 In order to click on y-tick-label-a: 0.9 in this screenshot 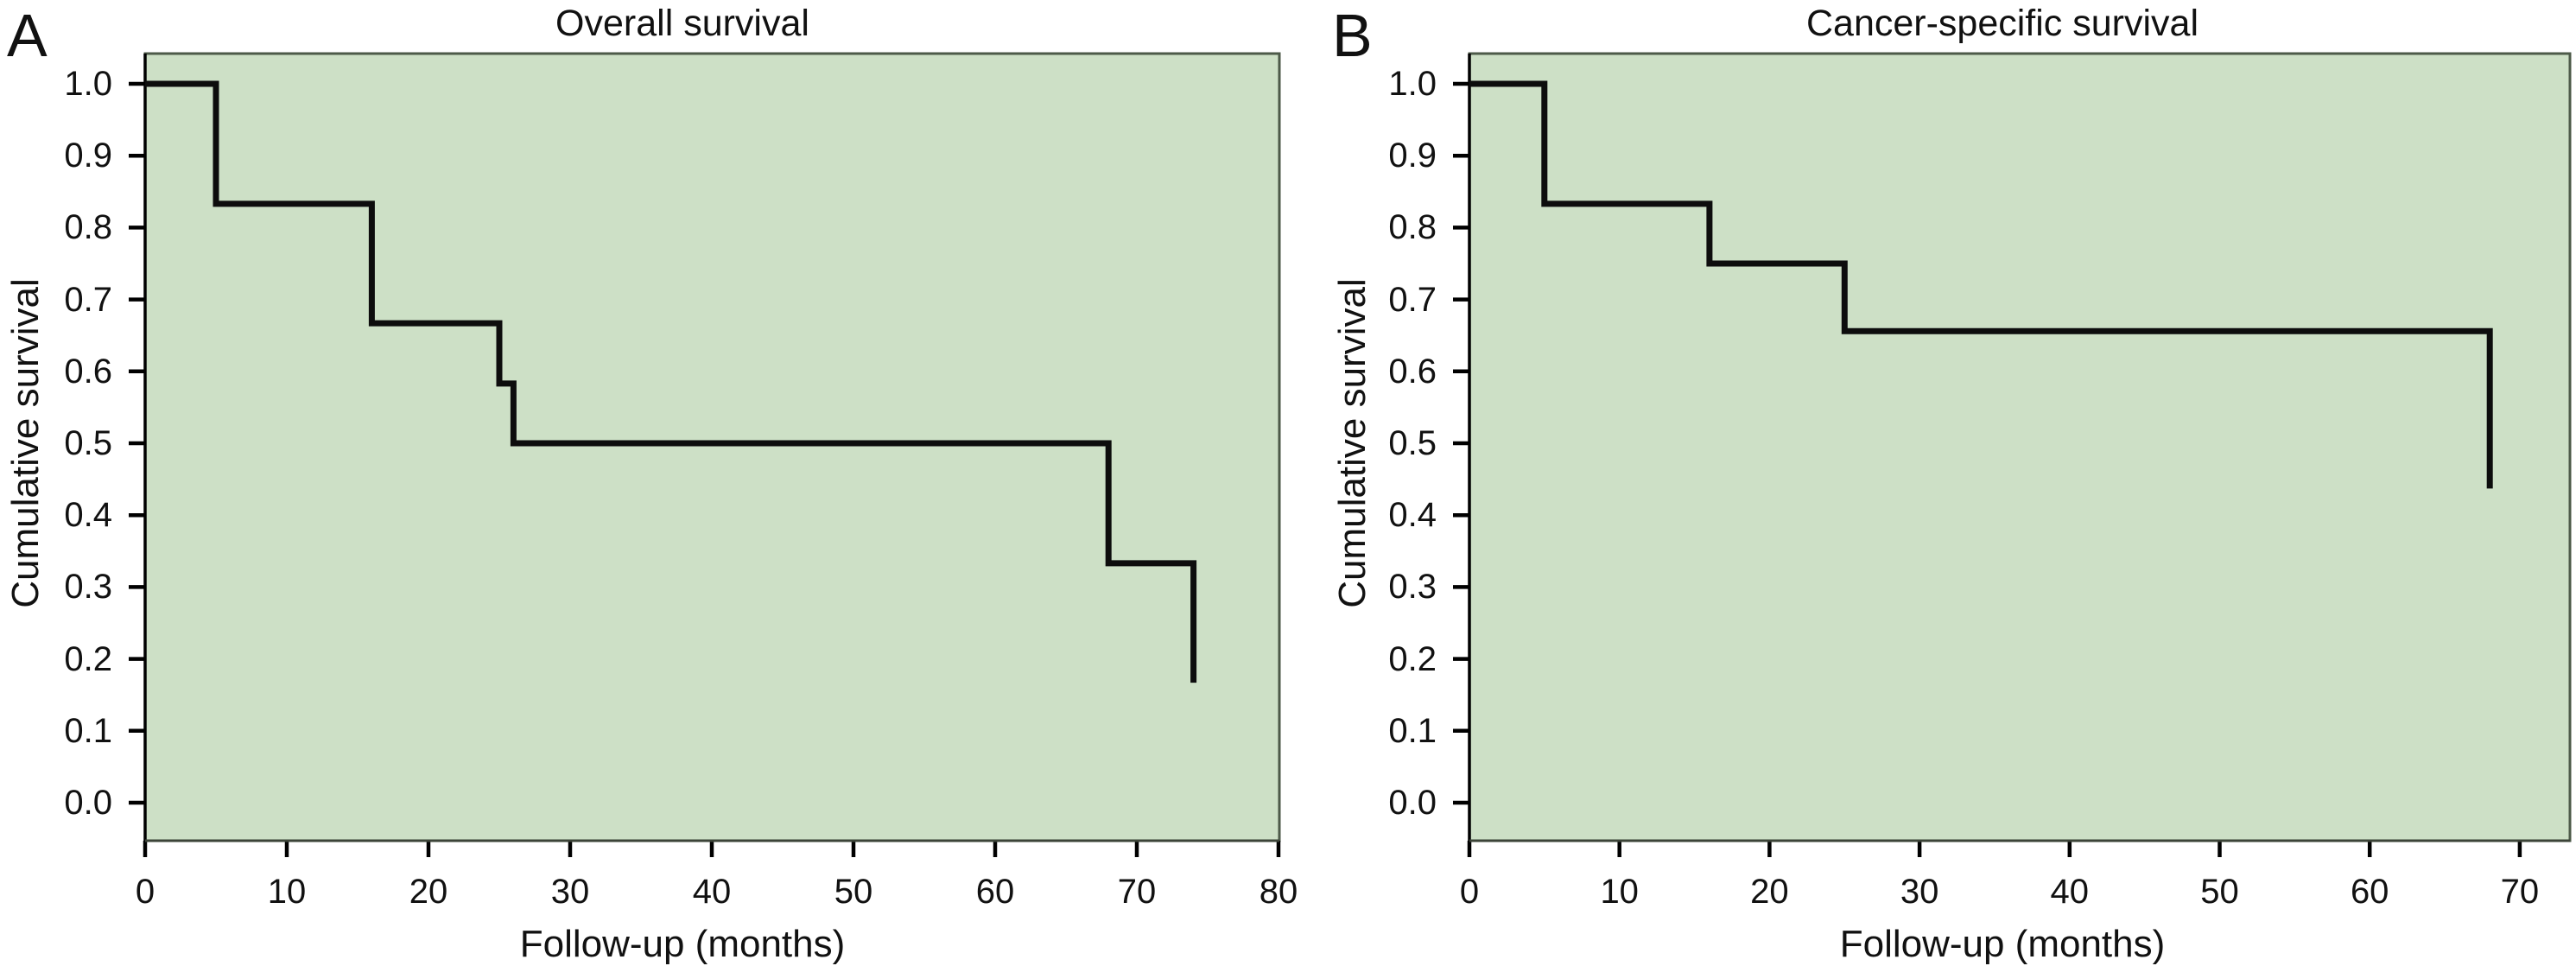, I will do `click(88, 156)`.